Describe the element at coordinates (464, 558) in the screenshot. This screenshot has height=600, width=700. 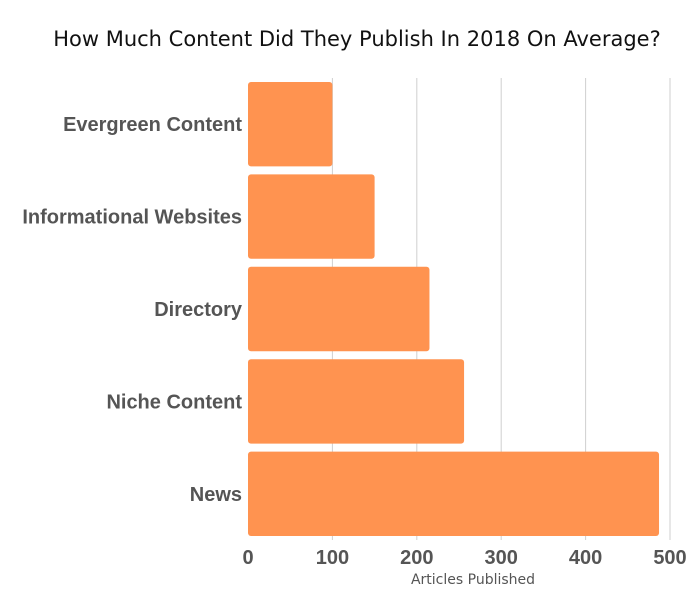
I see `x-tick-labels: 0 100 200 300 400 500` at that location.